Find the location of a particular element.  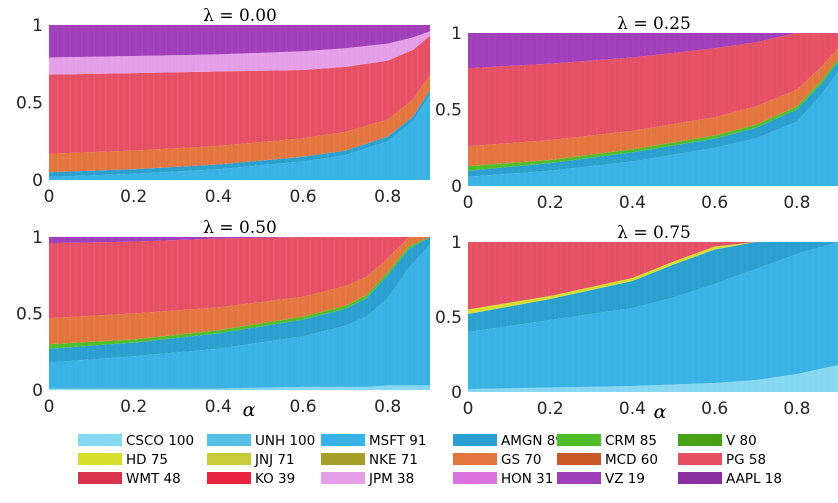

panel-title: λ = 0.75 is located at coordinates (654, 233).